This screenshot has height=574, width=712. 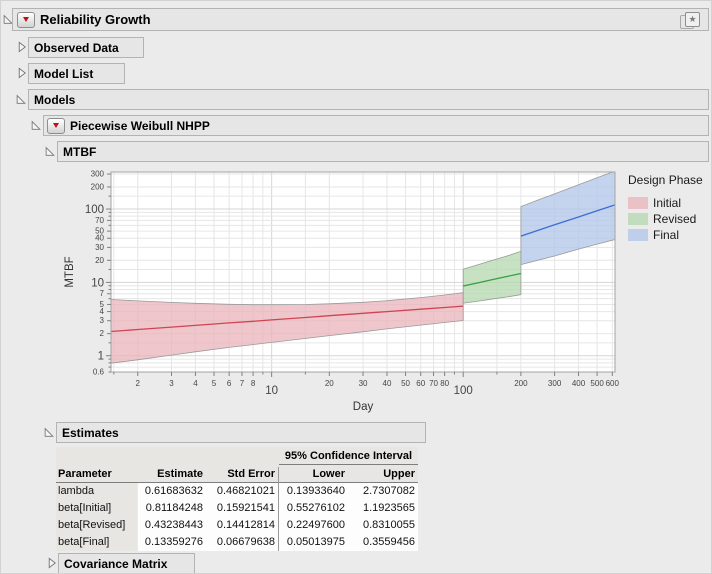 What do you see at coordinates (389, 491) in the screenshot?
I see `table-cell: 2.7307082` at bounding box center [389, 491].